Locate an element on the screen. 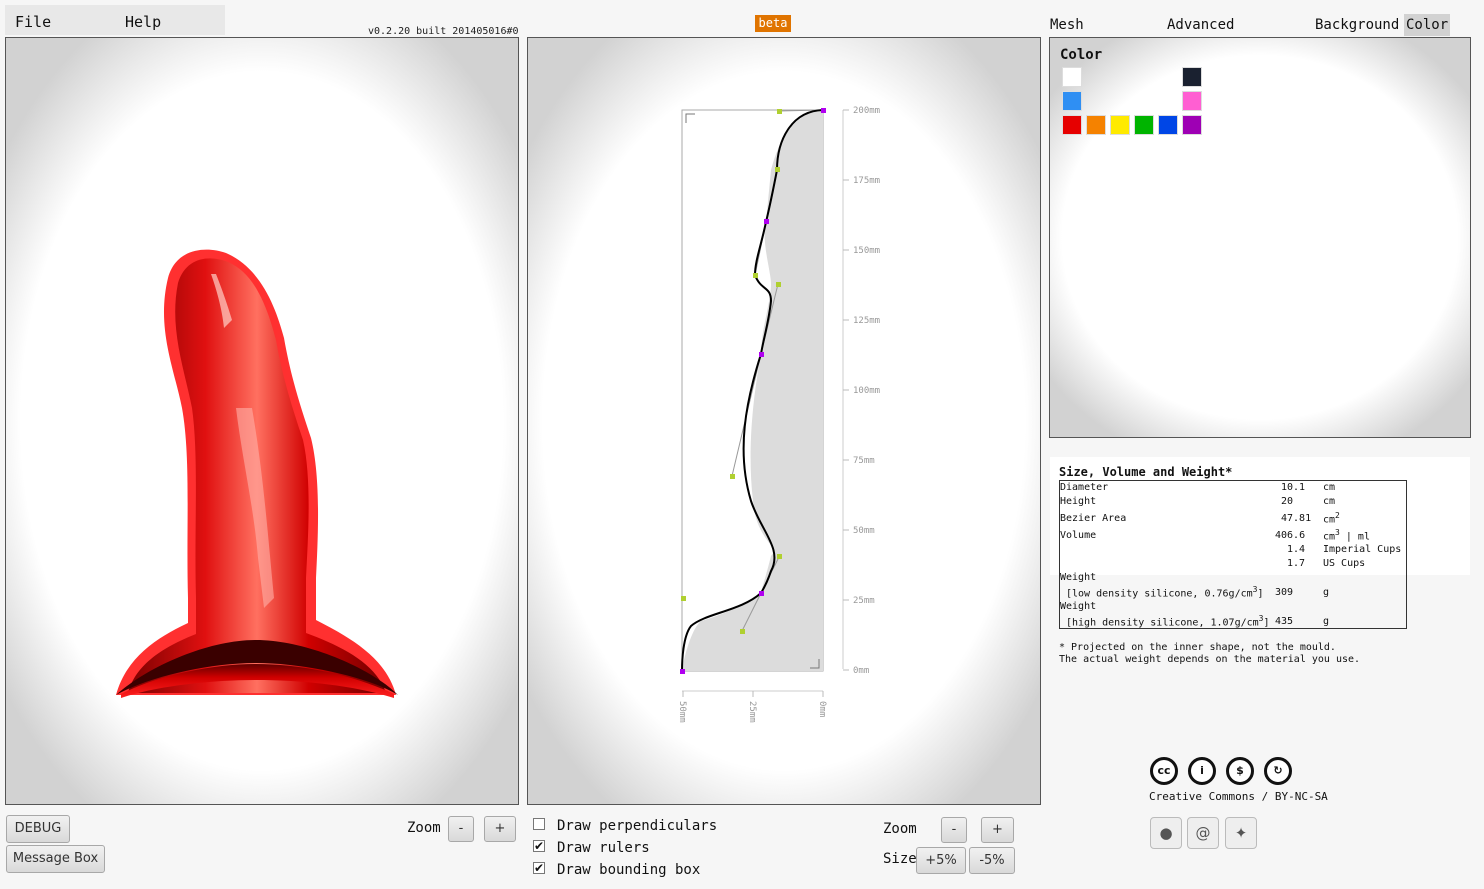 This screenshot has width=1484, height=889. volume-unit: cm3 | ml is located at coordinates (1346, 535).